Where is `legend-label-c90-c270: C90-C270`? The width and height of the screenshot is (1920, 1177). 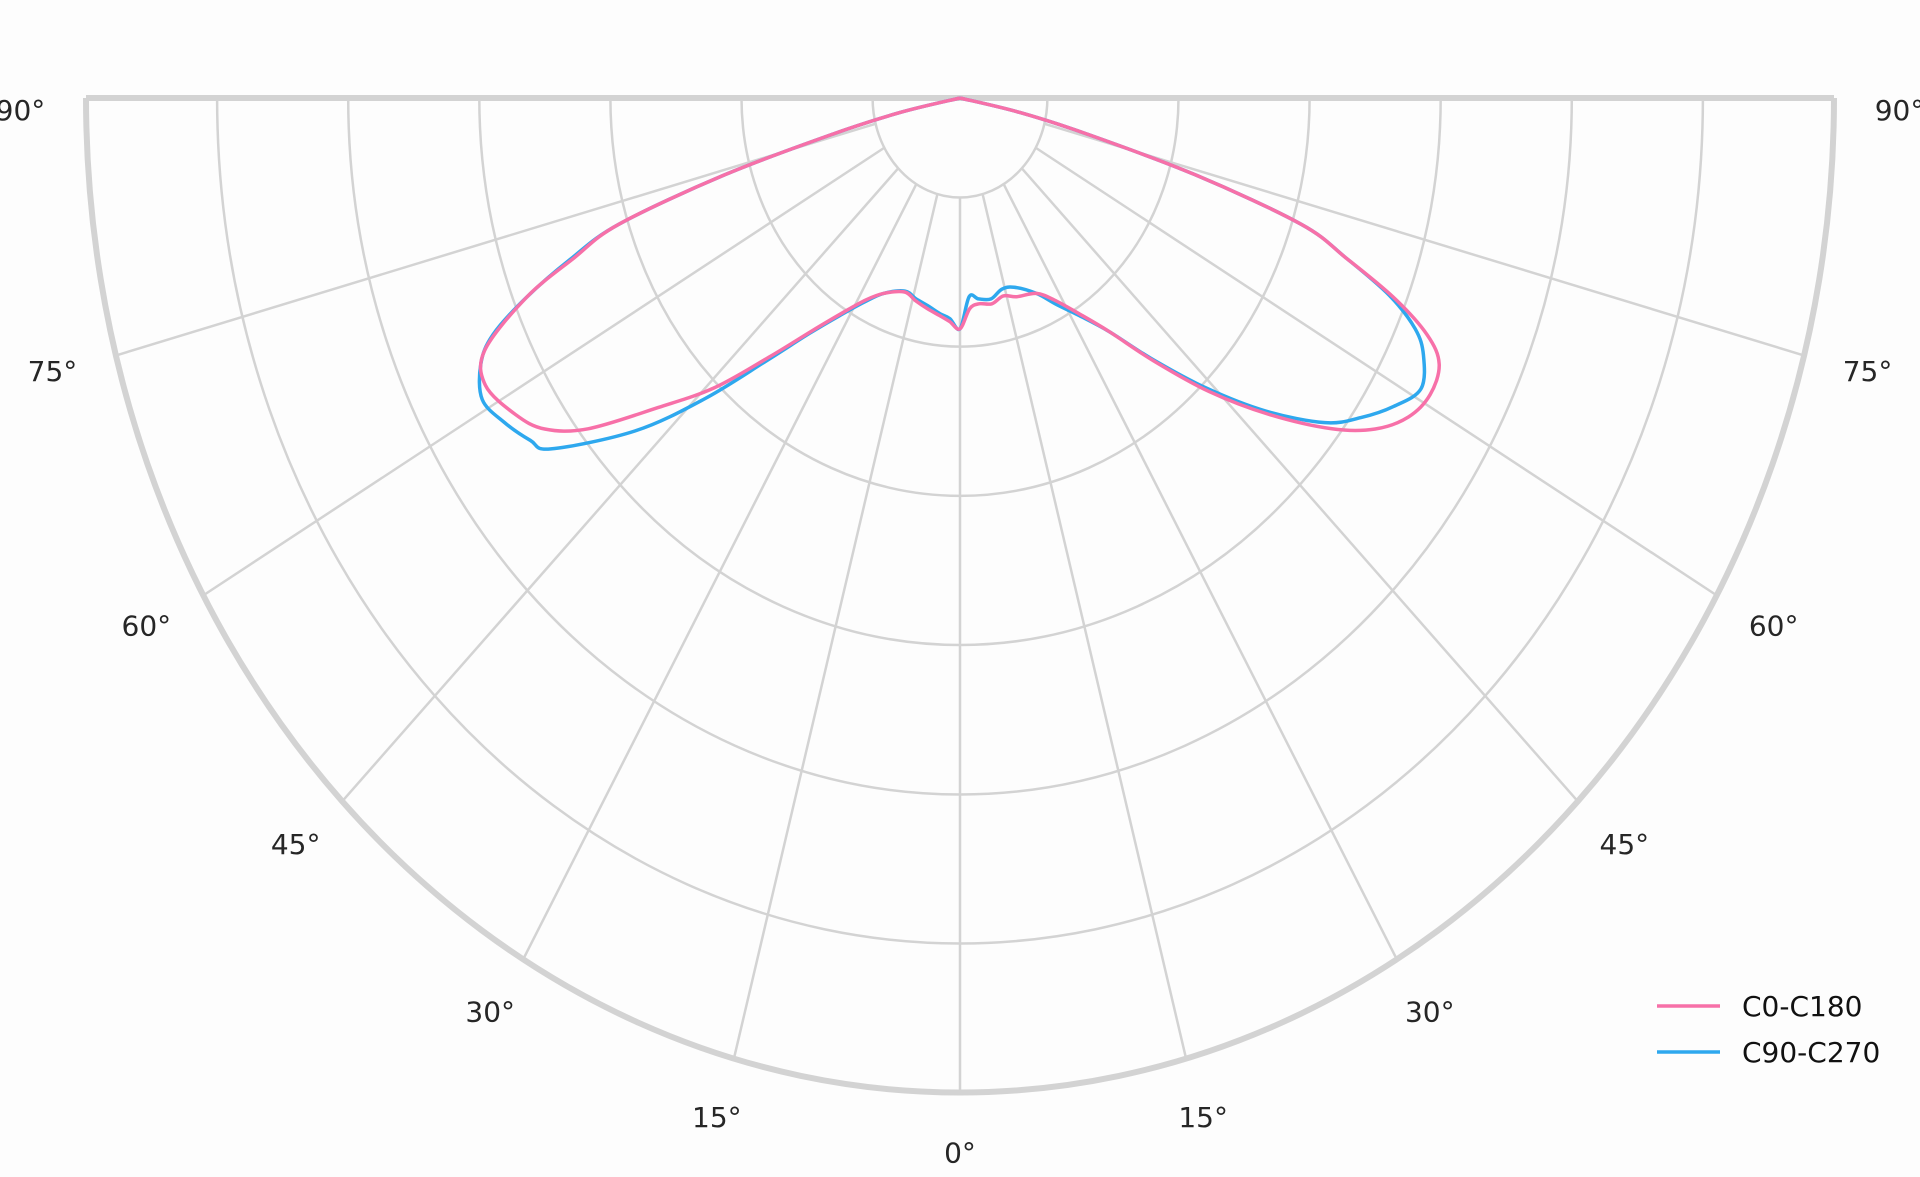
legend-label-c90-c270: C90-C270 is located at coordinates (1811, 1052).